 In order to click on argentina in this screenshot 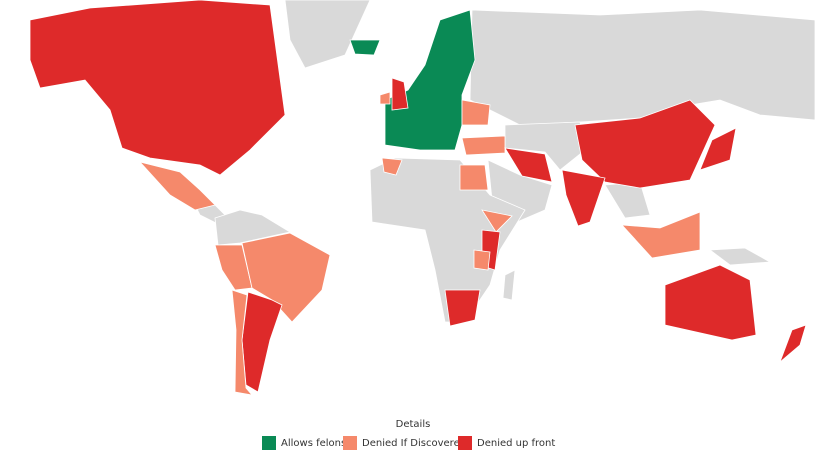, I will do `click(262, 342)`.